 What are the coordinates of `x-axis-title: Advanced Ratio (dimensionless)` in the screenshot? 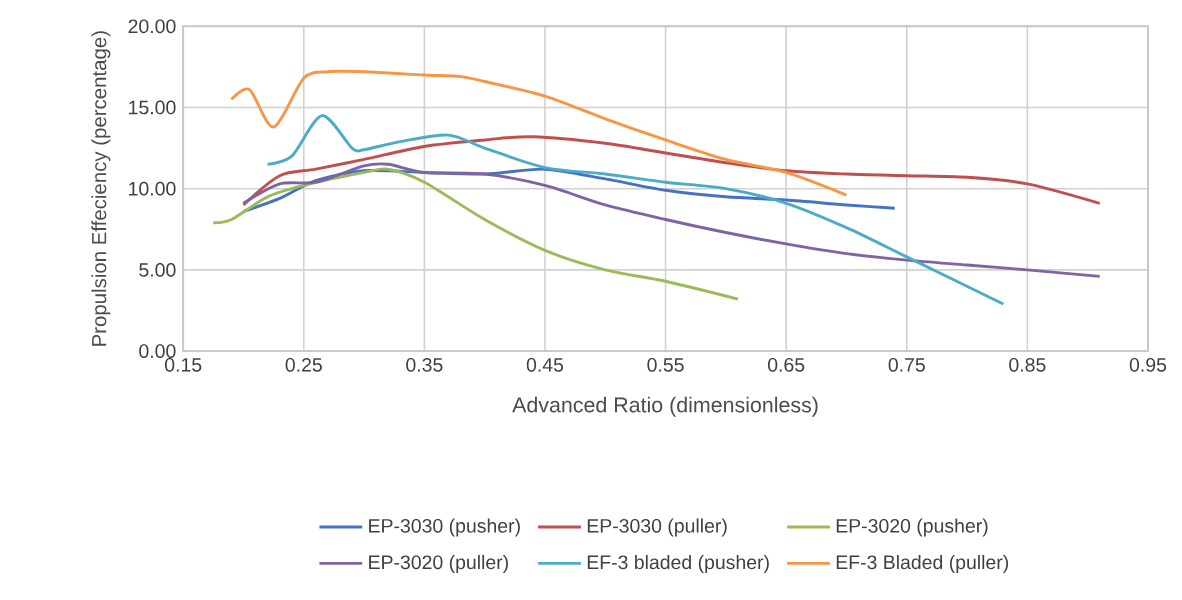 It's located at (665, 406).